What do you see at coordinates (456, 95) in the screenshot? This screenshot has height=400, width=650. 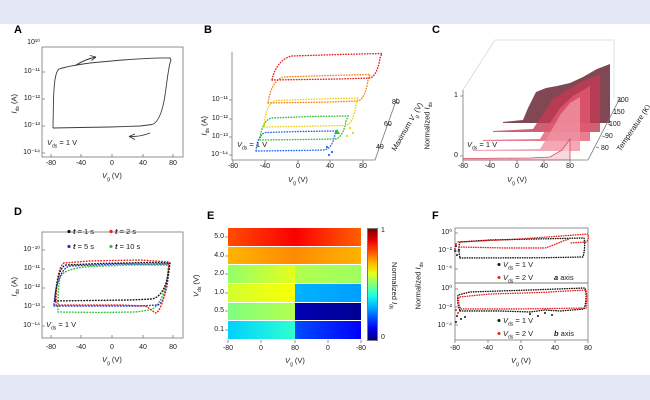 I see `y-tick-label: 1` at bounding box center [456, 95].